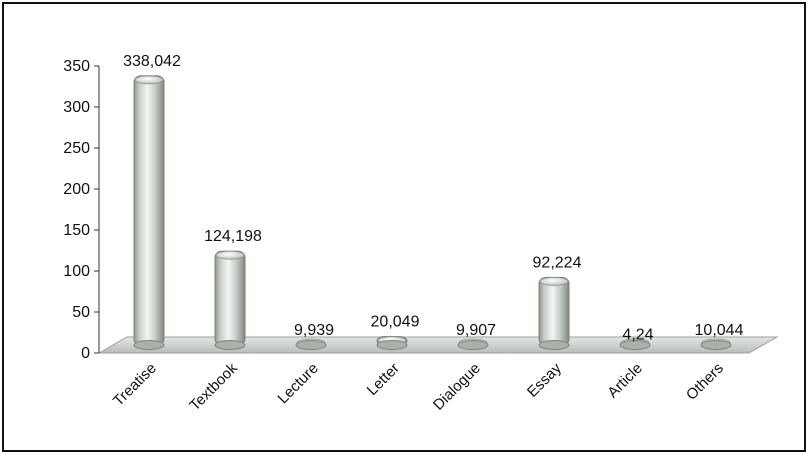 This screenshot has width=810, height=456. What do you see at coordinates (383, 379) in the screenshot?
I see `category-label: Letter` at bounding box center [383, 379].